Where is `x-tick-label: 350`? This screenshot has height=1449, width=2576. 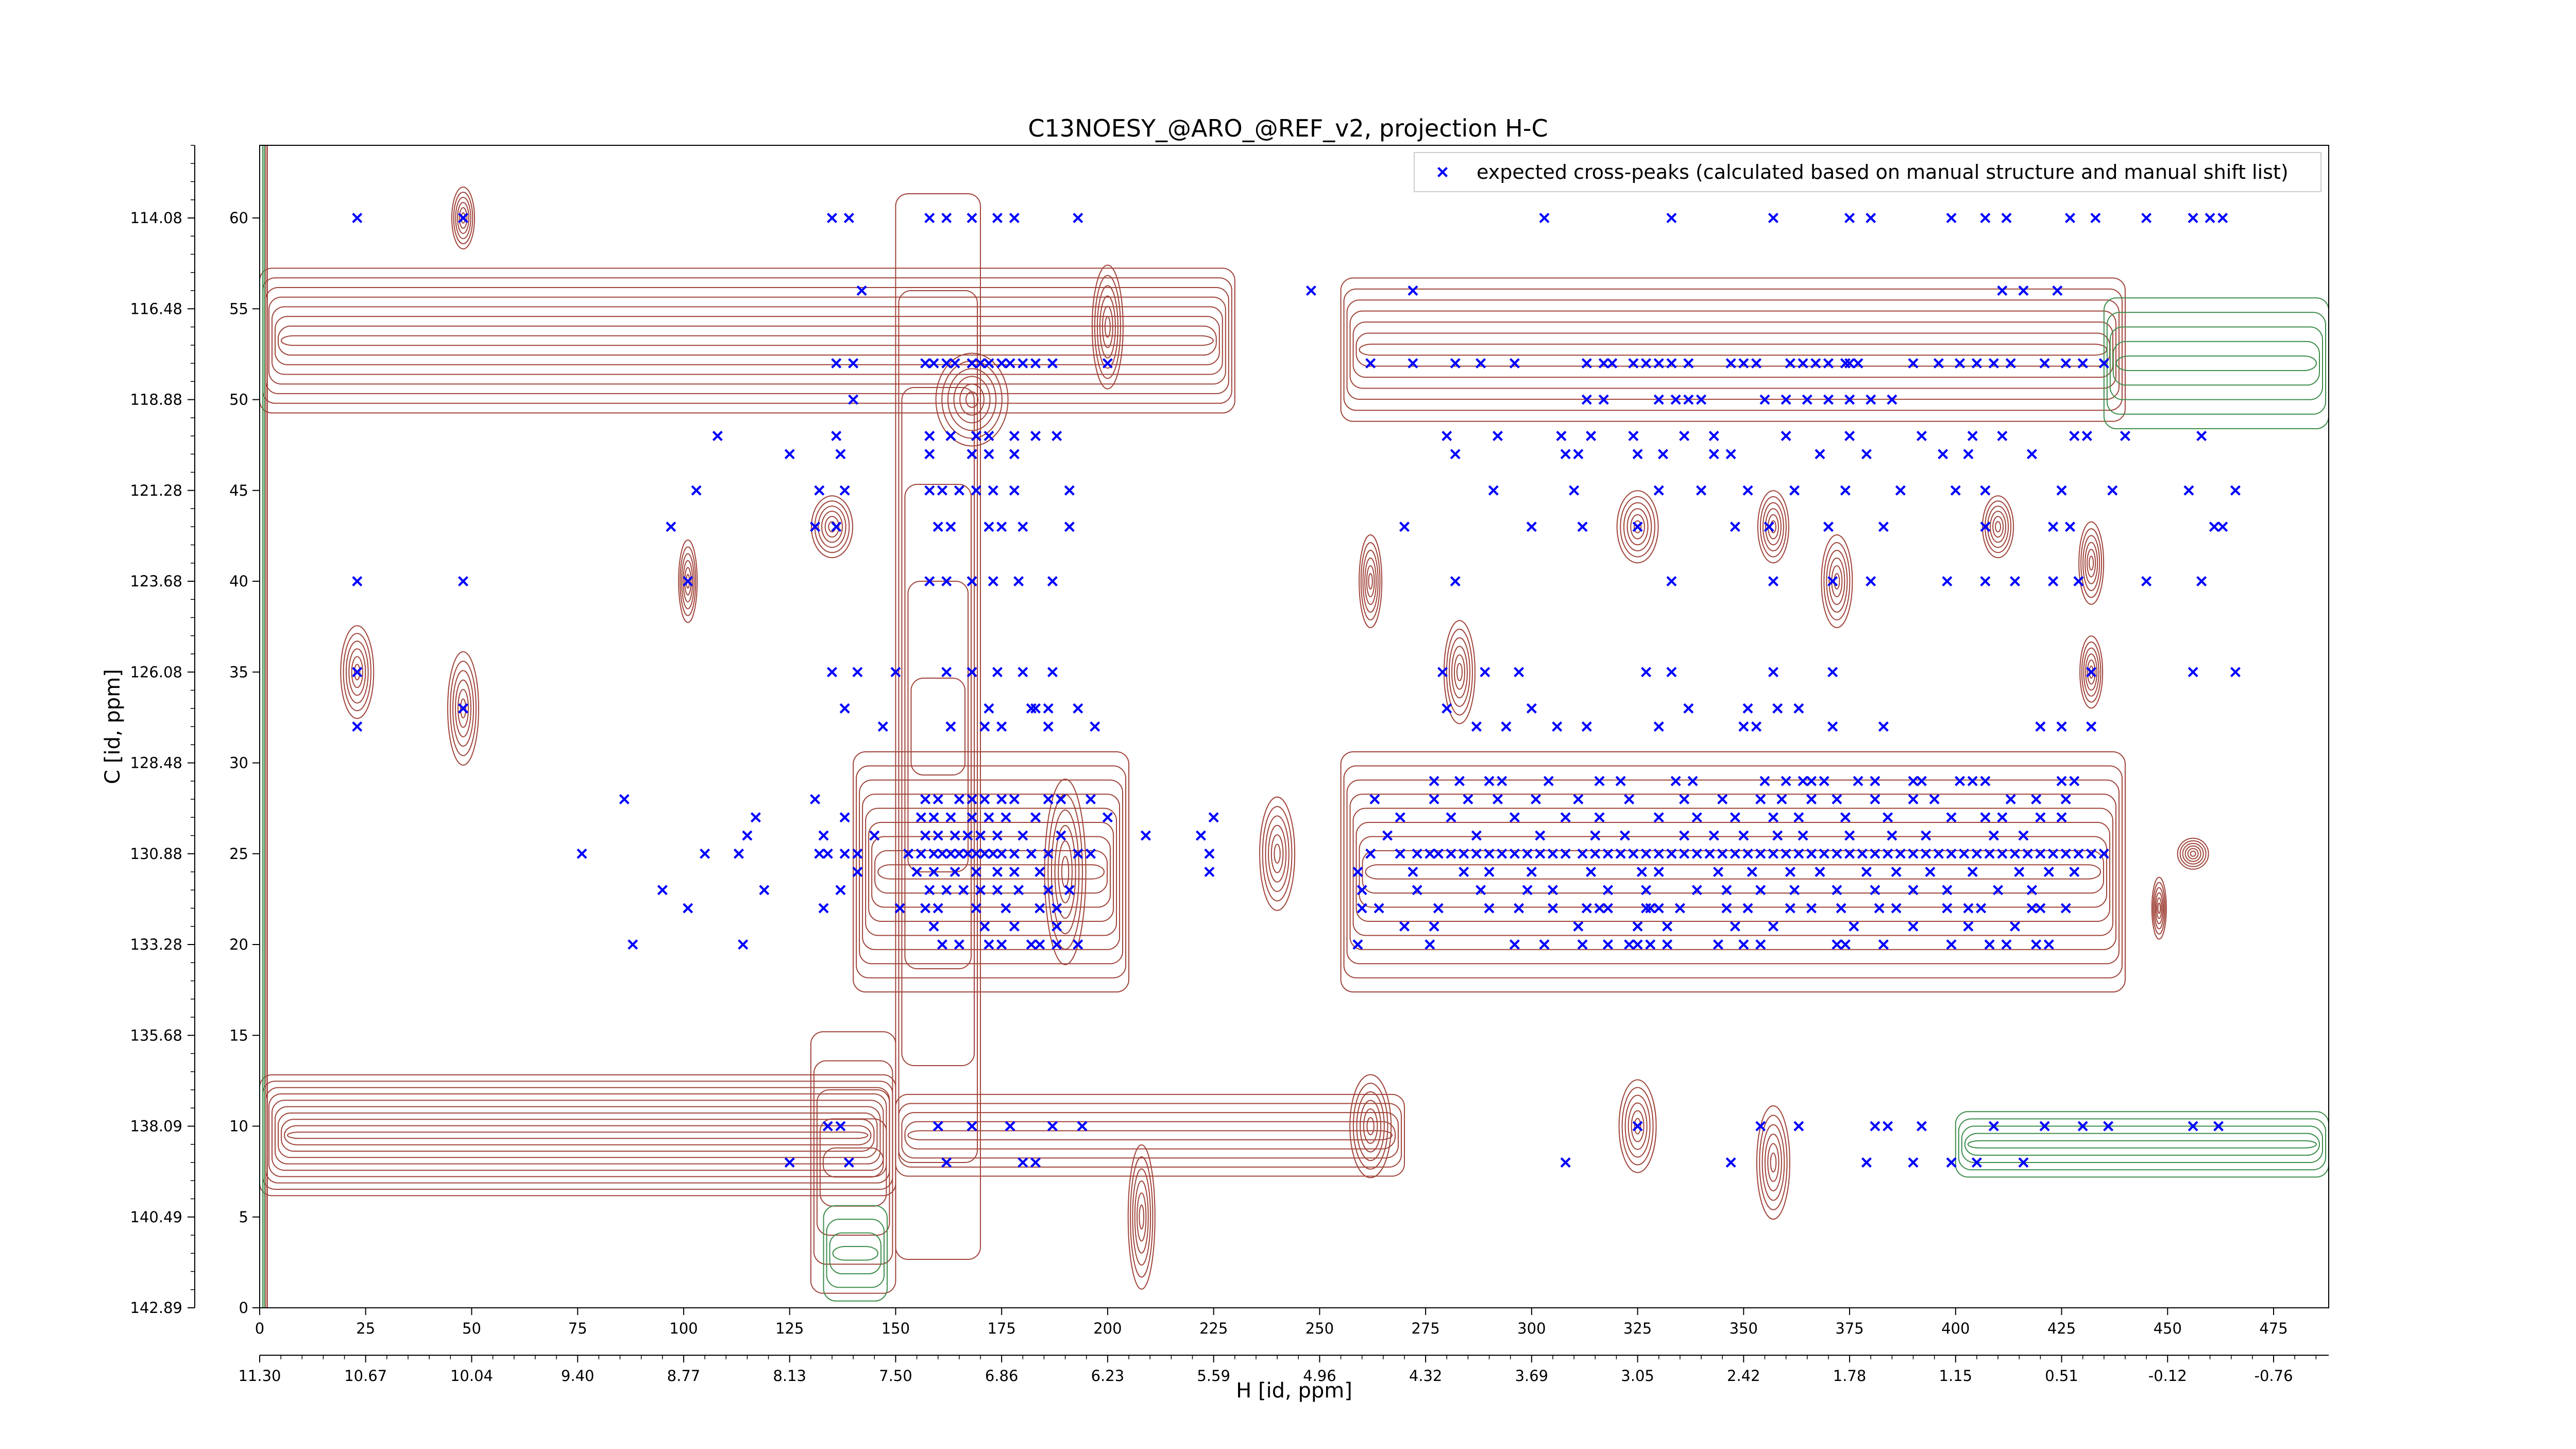 x-tick-label: 350 is located at coordinates (1744, 1328).